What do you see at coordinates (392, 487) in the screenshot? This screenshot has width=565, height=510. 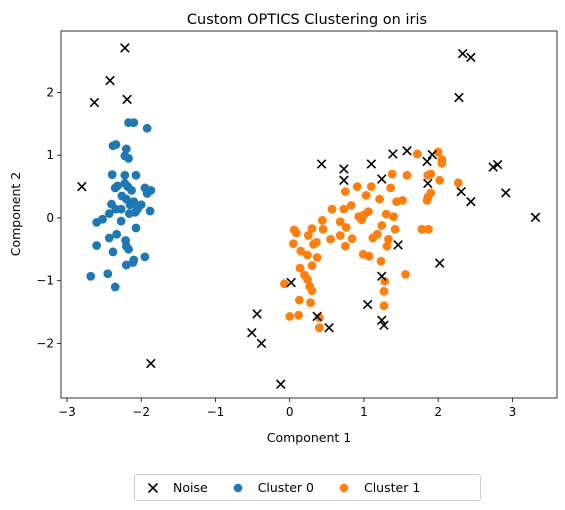 I see `legend-label: Cluster 1` at bounding box center [392, 487].